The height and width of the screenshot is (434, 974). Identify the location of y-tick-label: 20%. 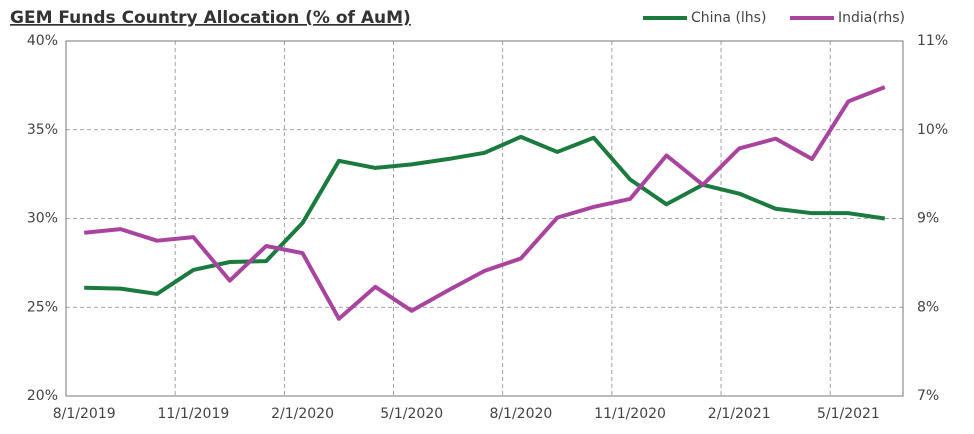
(42, 396).